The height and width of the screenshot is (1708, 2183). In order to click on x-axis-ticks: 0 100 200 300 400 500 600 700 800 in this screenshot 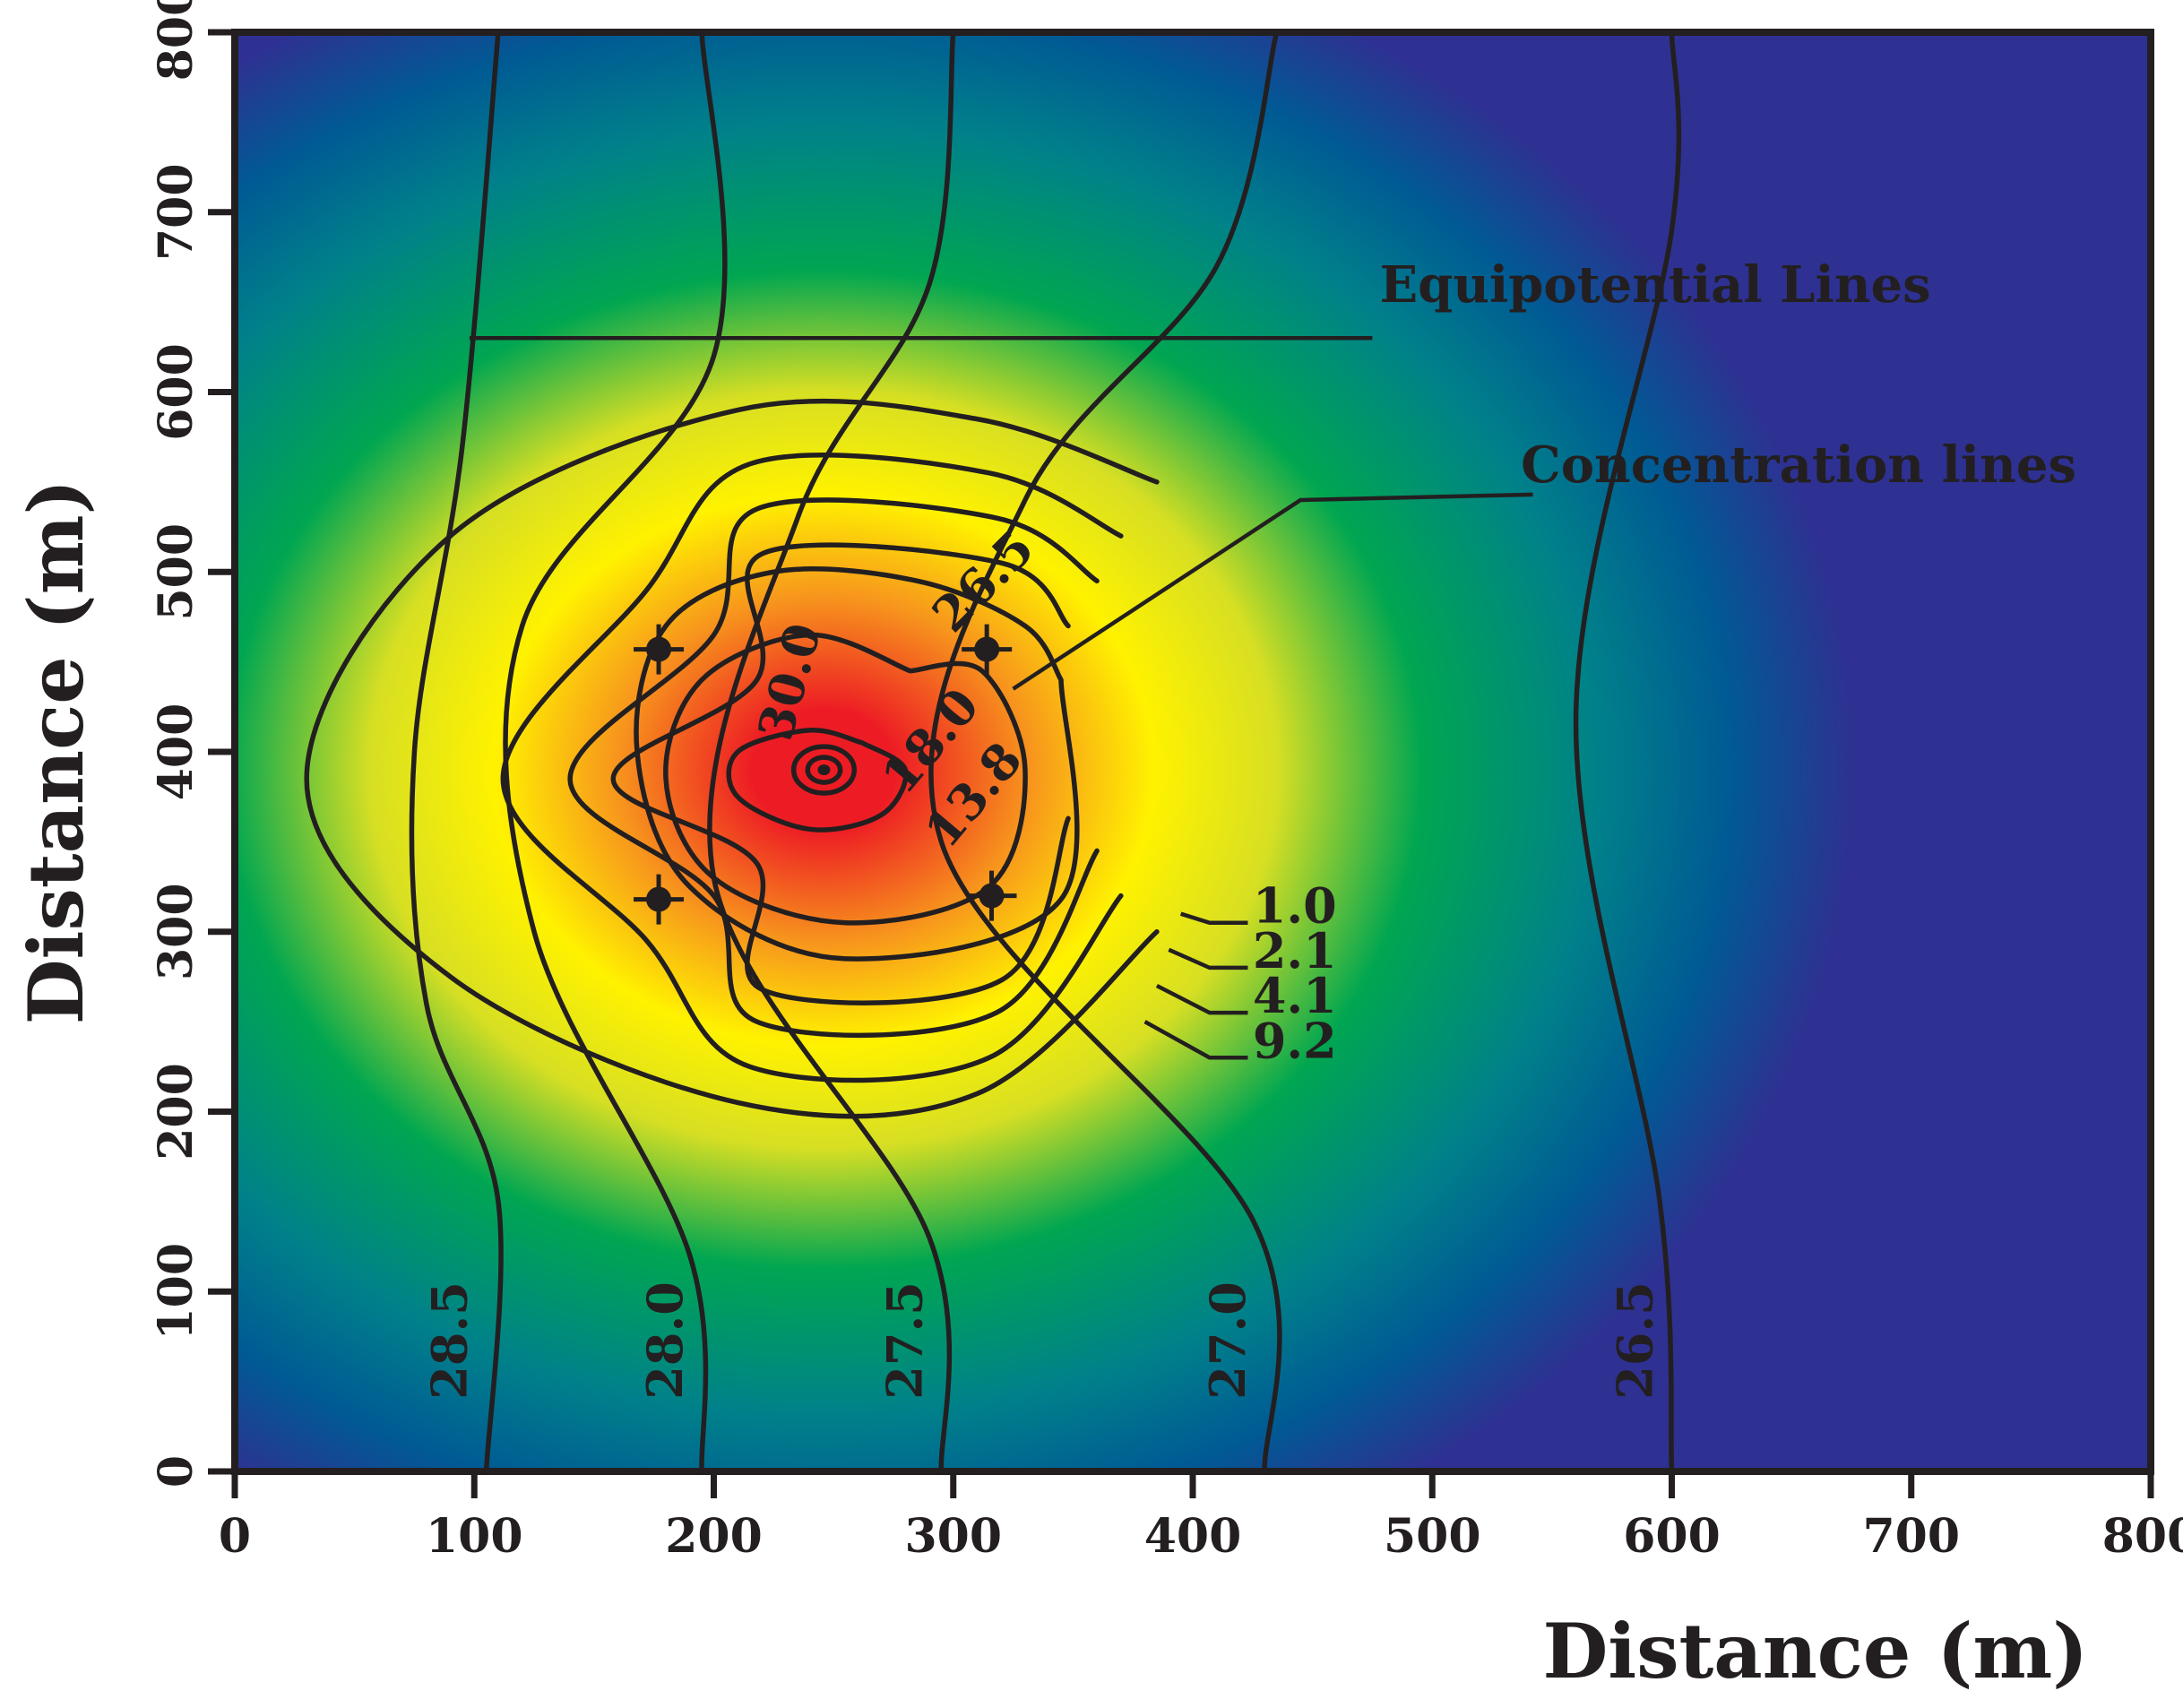, I will do `click(1201, 1517)`.